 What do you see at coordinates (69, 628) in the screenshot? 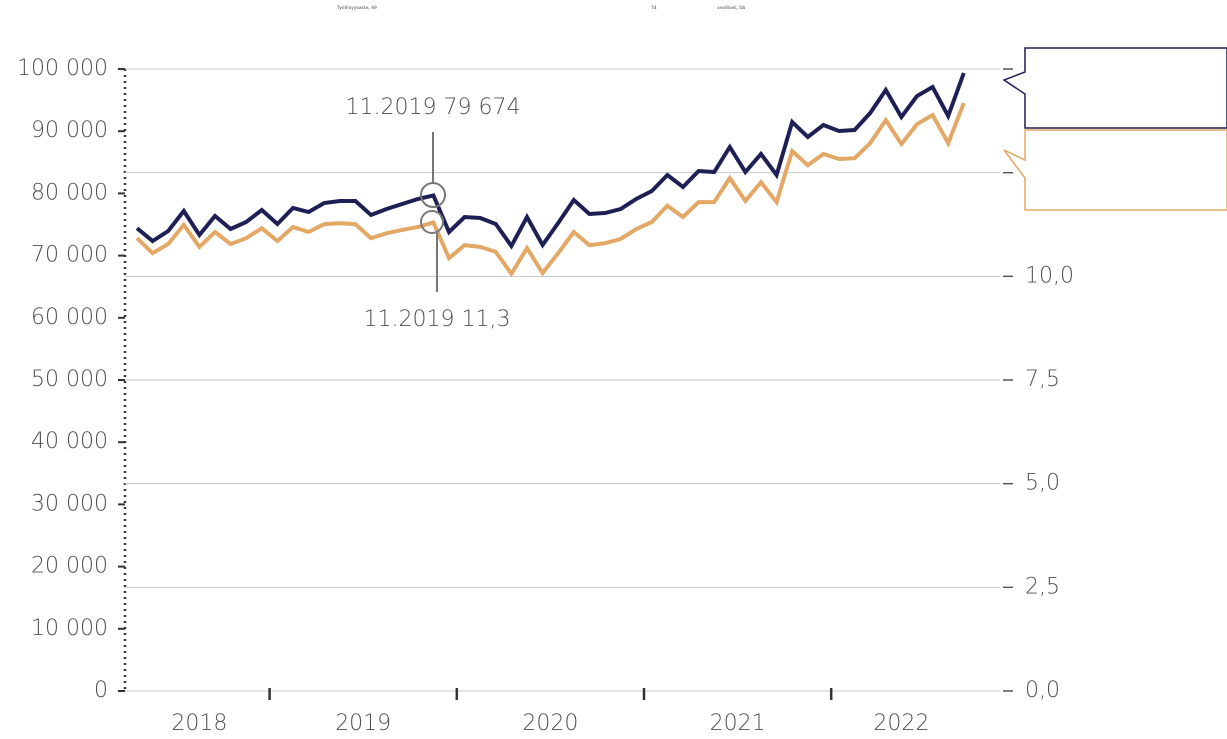
I see `y-tick-label: 10 000` at bounding box center [69, 628].